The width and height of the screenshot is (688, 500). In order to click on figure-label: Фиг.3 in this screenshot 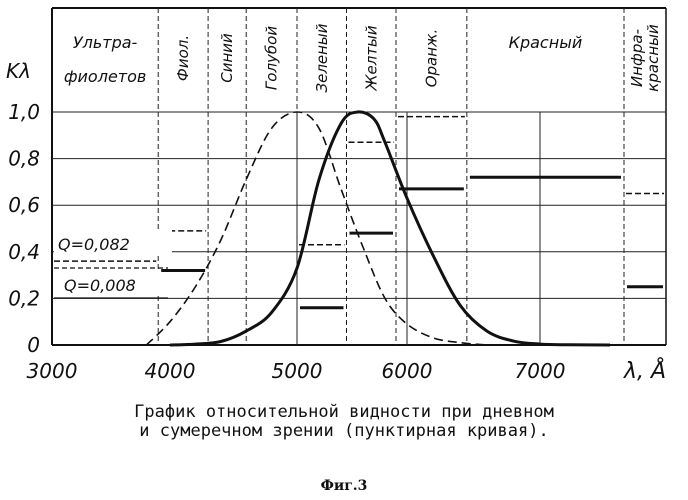, I will do `click(344, 486)`.